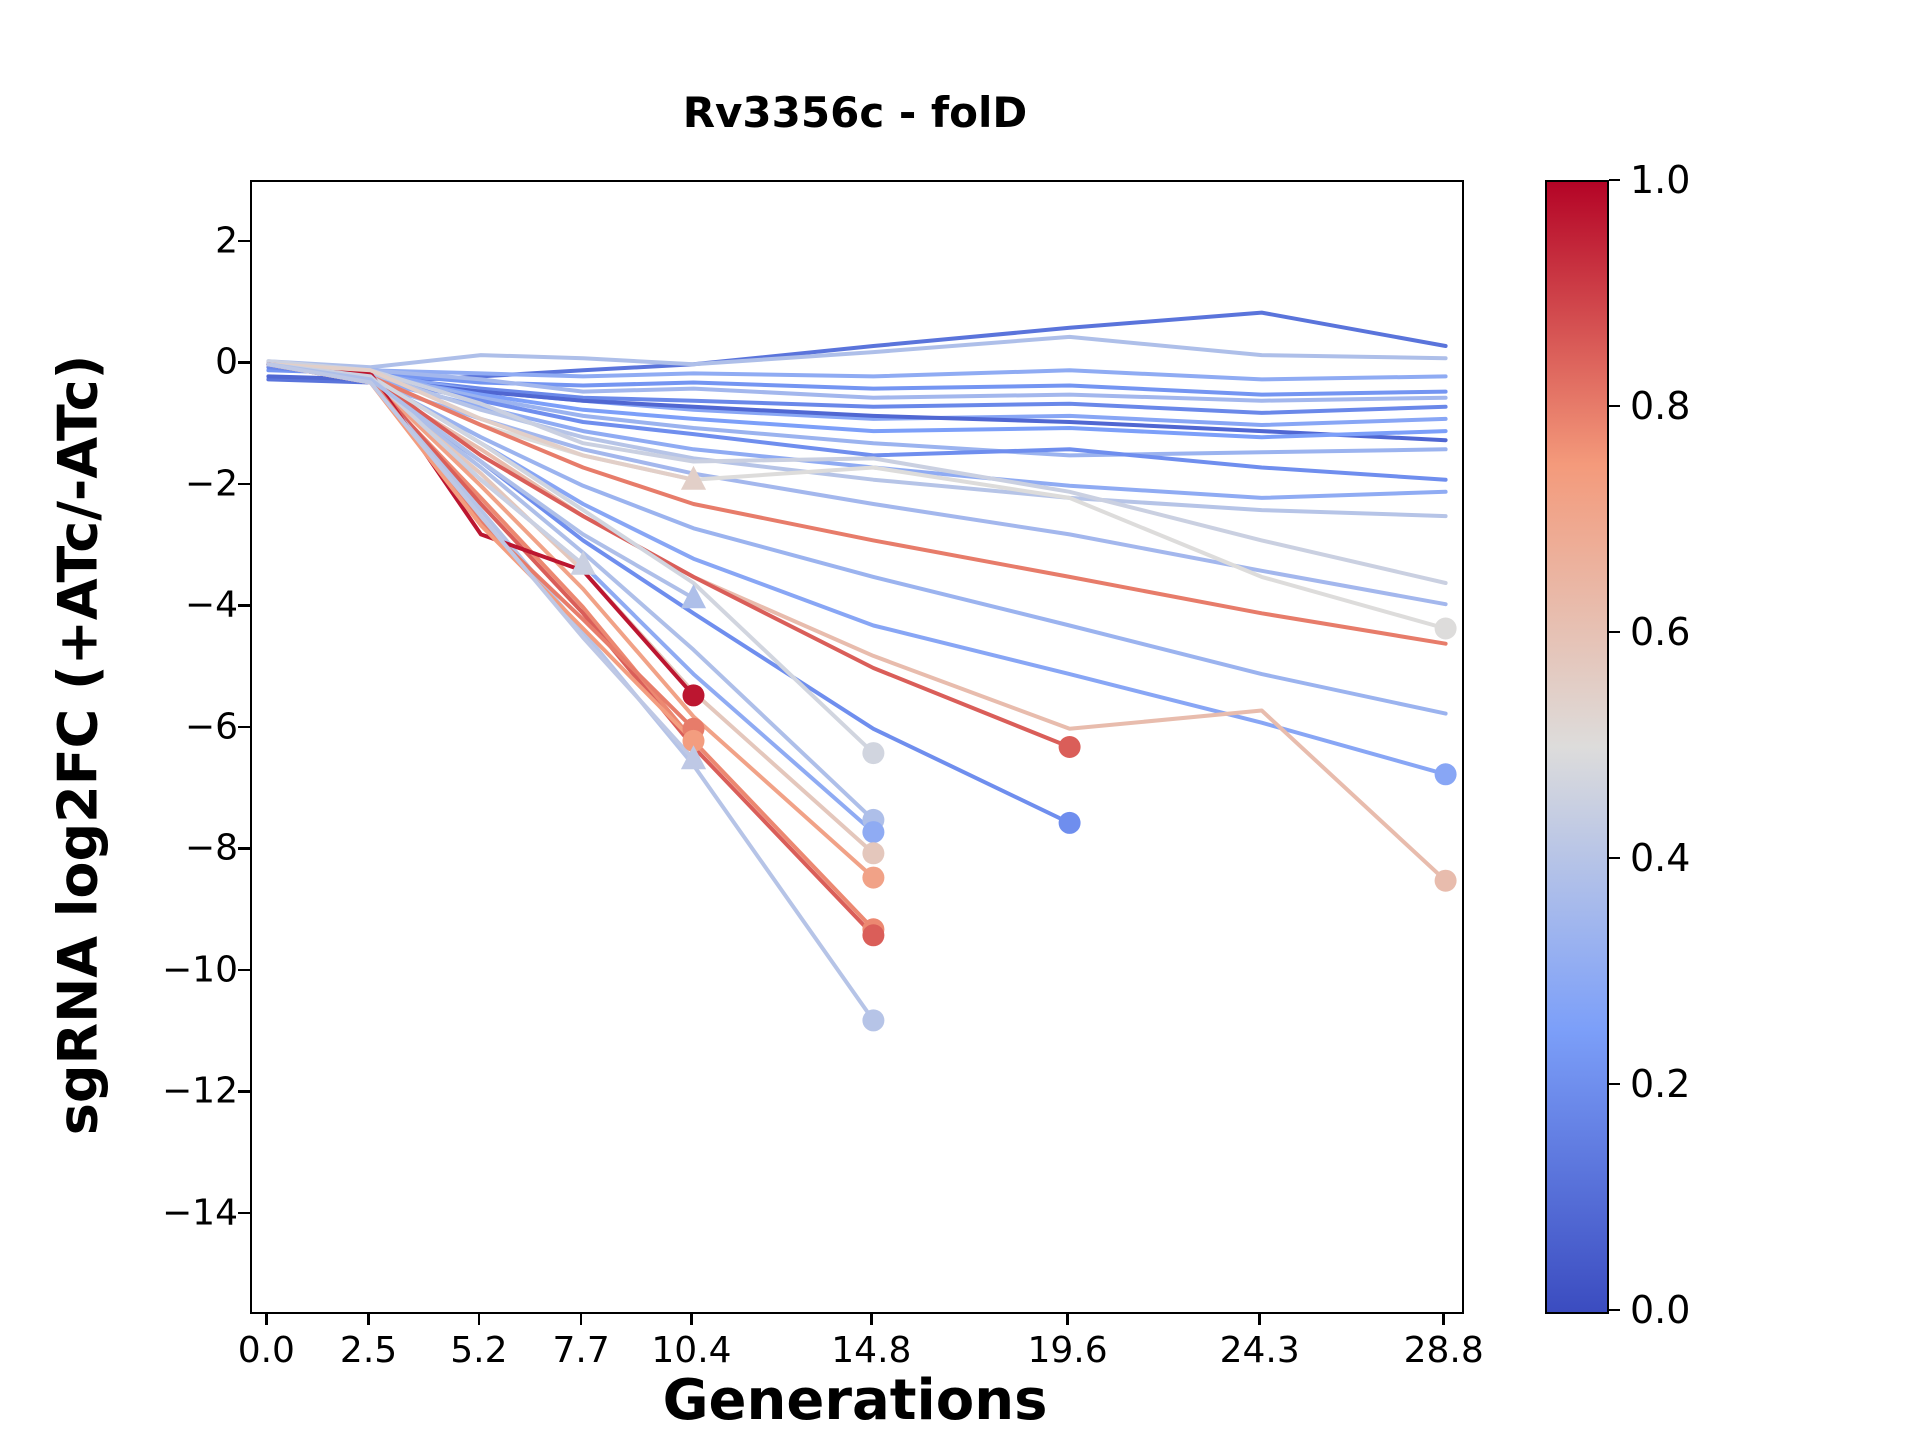  I want to click on y-tick-label: −4, so click(211, 605).